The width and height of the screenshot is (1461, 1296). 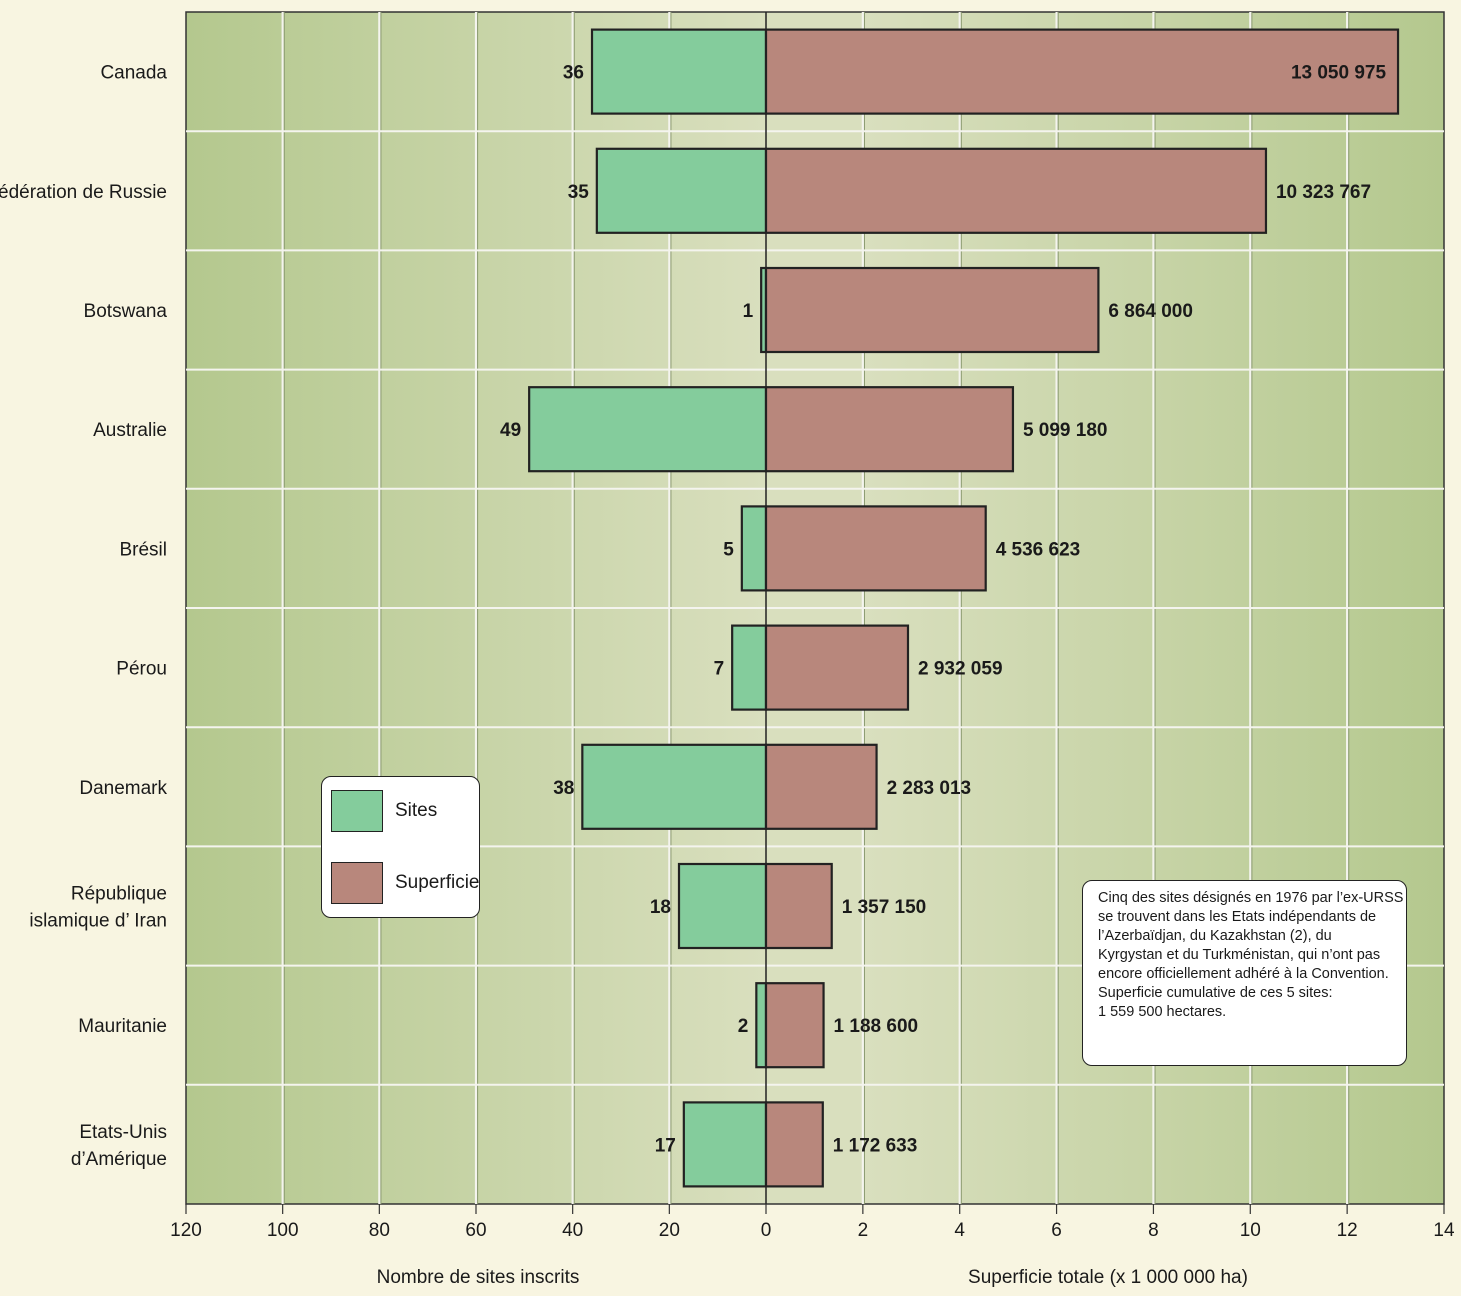 I want to click on left-tick-label: 60, so click(x=475, y=1230).